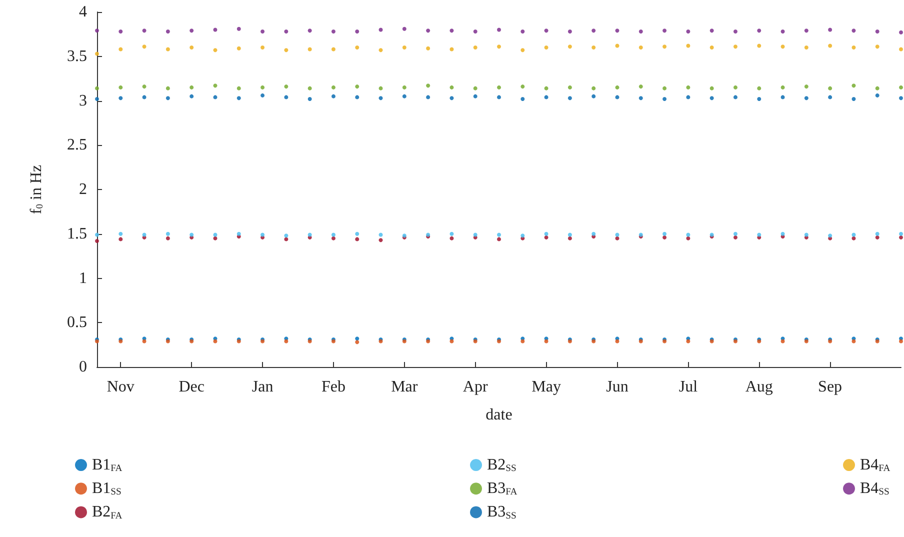 The image size is (904, 537). I want to click on x-tick-label: May, so click(546, 387).